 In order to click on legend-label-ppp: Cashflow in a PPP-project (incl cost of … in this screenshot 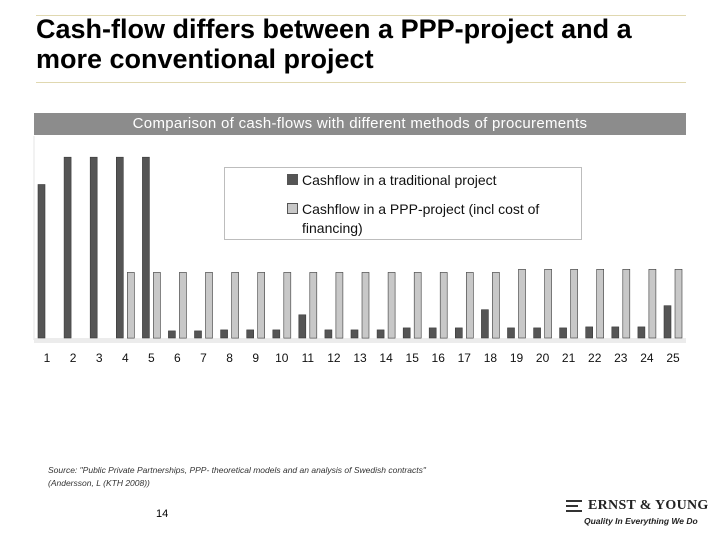, I will do `click(421, 218)`.